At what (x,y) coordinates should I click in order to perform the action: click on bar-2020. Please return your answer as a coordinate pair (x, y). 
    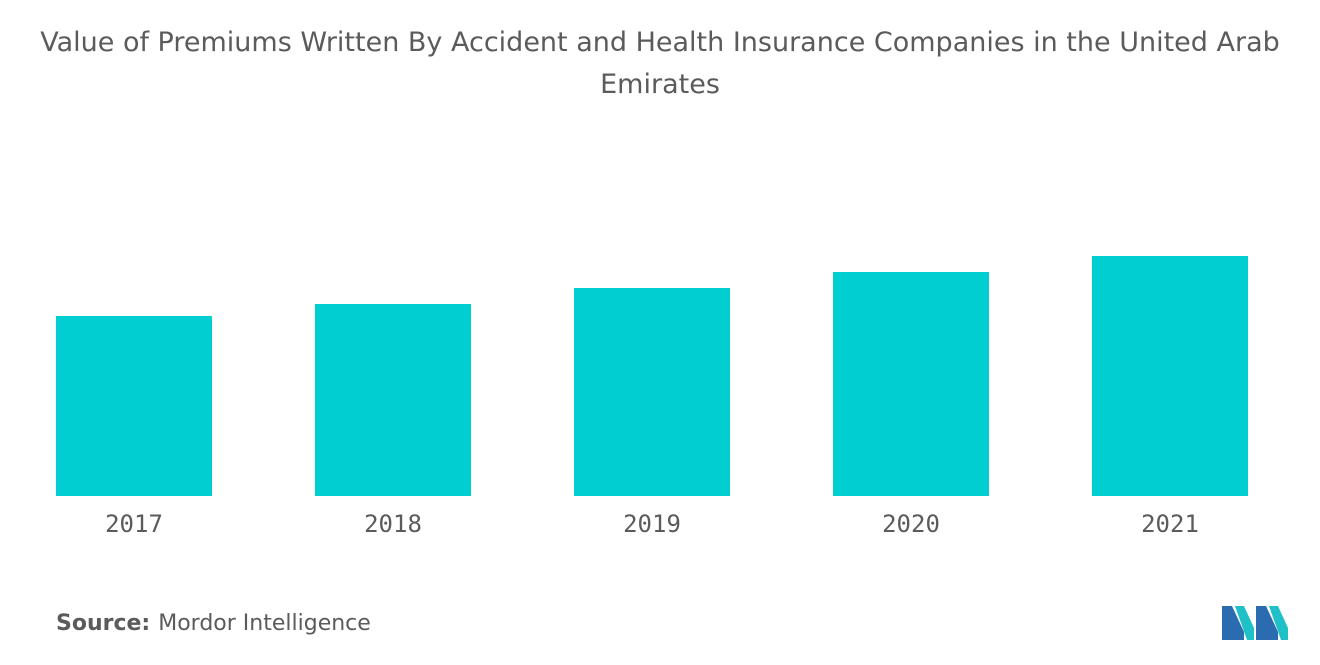
    Looking at the image, I should click on (911, 384).